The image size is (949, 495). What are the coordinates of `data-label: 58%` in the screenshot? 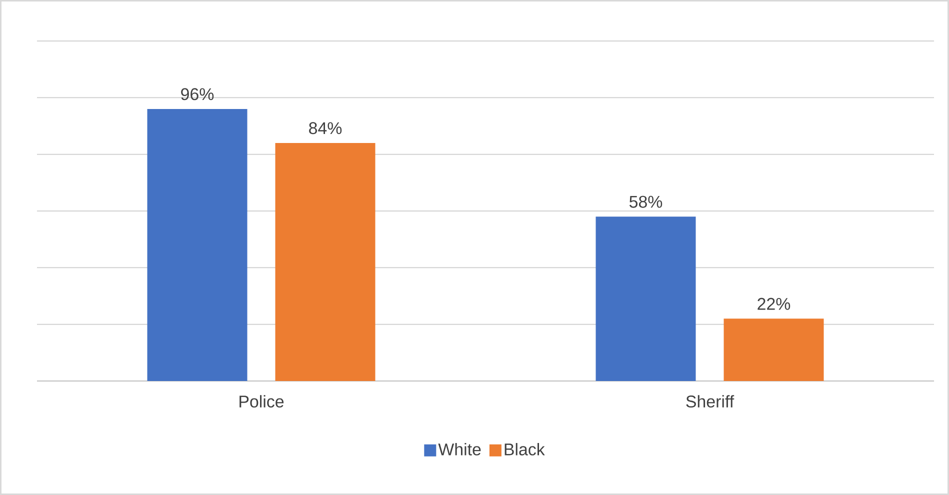 It's located at (645, 202).